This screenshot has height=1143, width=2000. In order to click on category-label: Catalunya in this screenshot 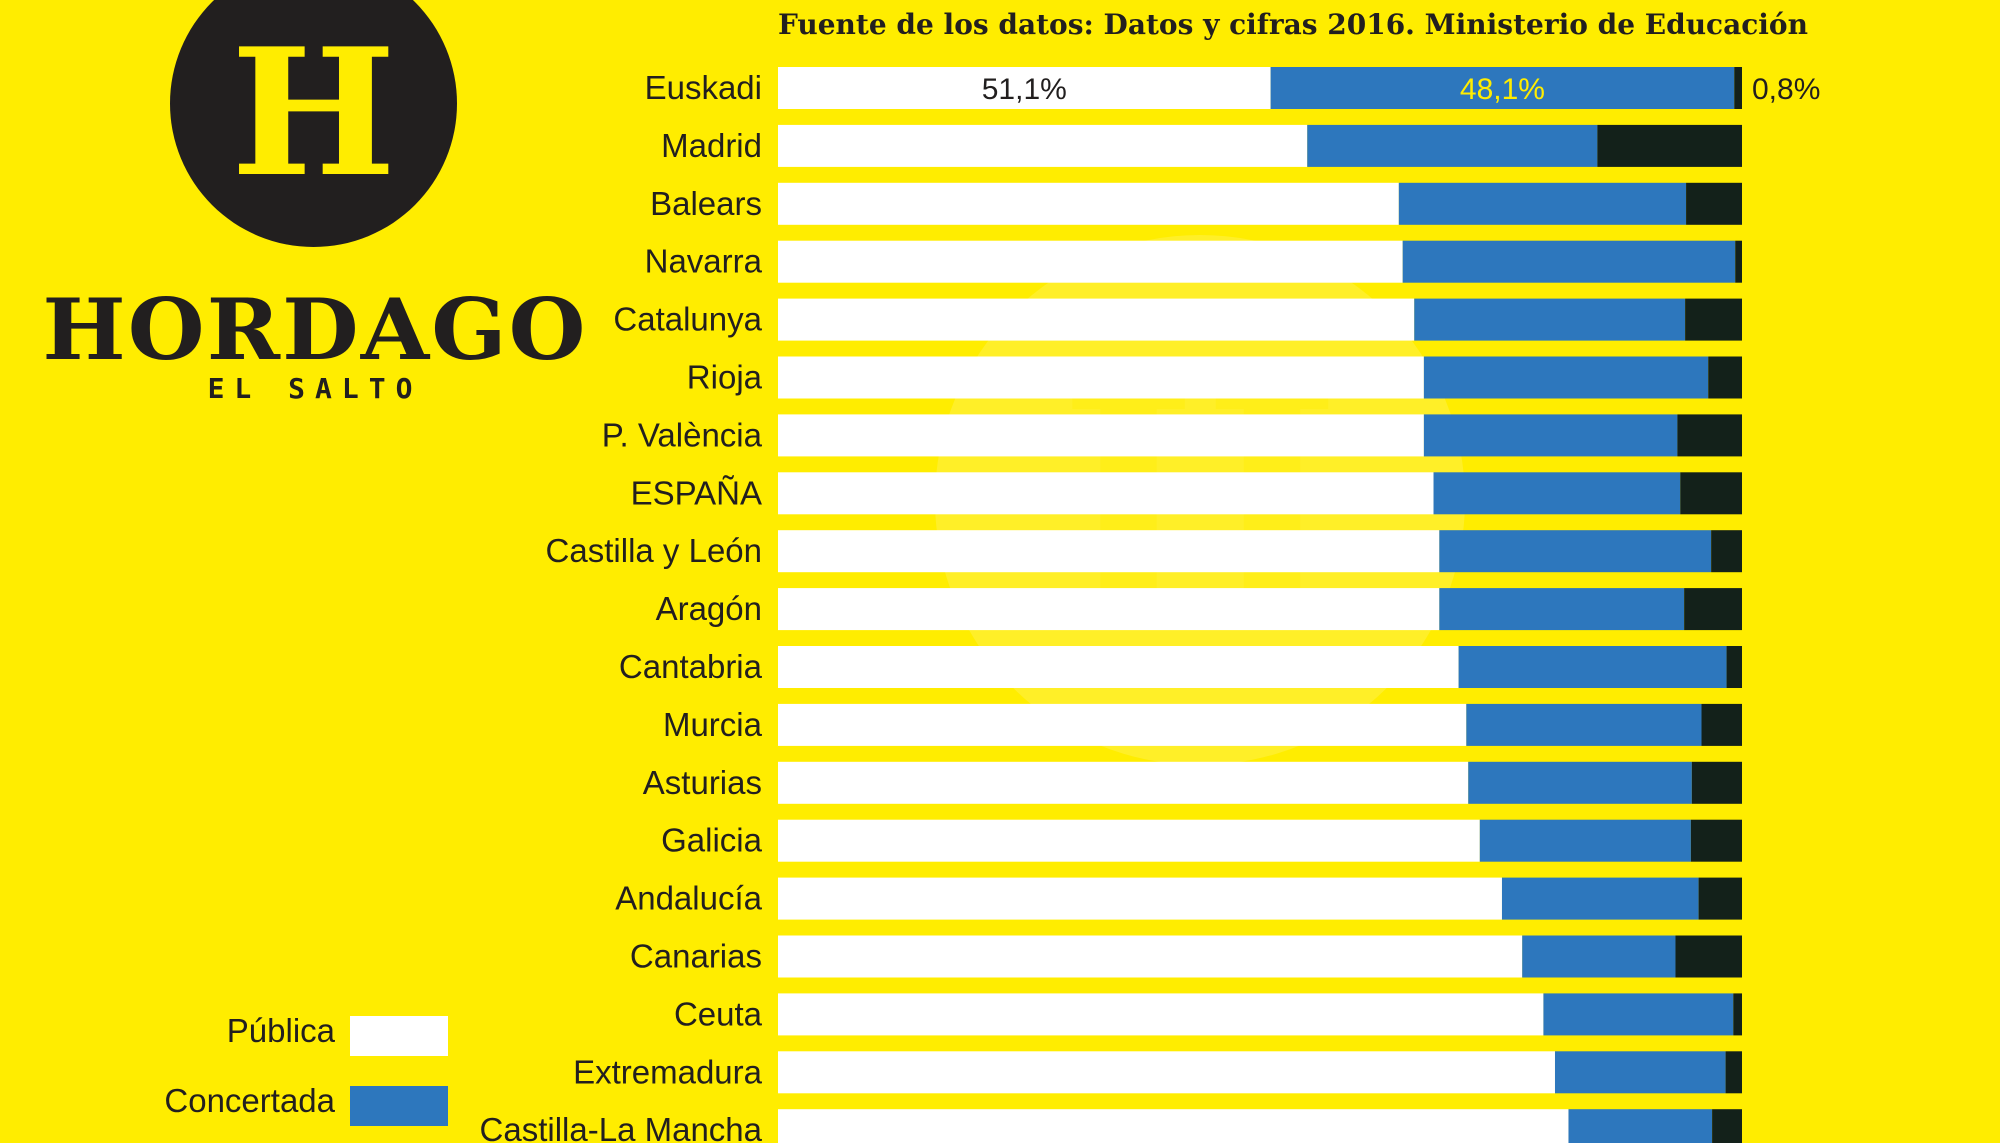, I will do `click(687, 319)`.